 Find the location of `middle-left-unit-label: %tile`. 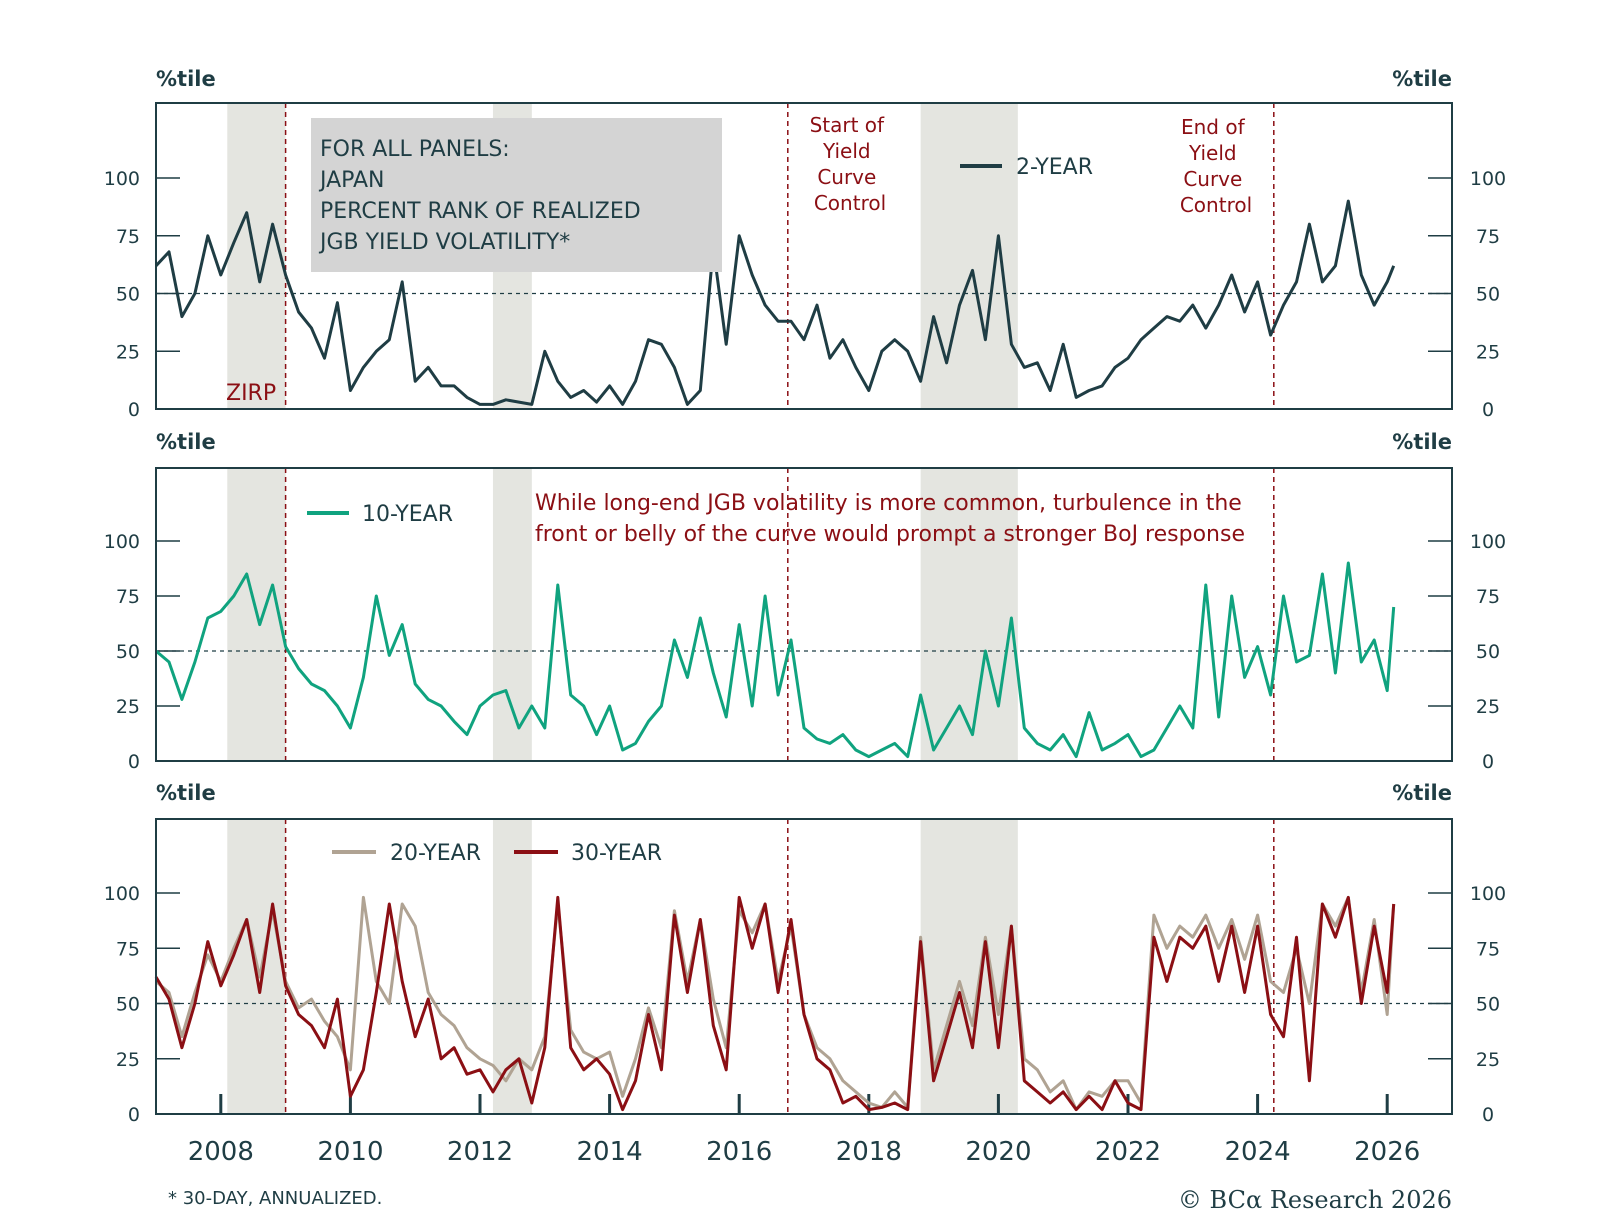

middle-left-unit-label: %tile is located at coordinates (186, 442).